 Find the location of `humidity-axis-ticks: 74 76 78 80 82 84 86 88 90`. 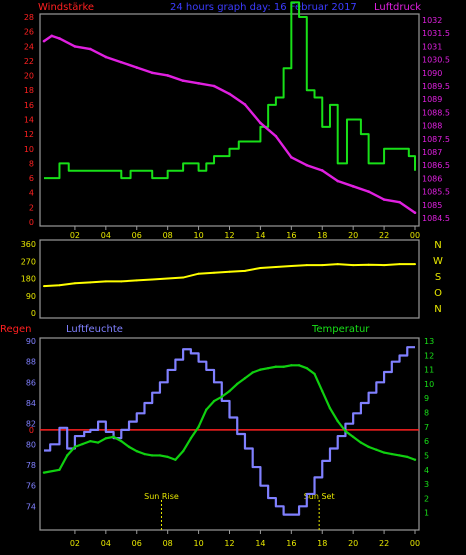

humidity-axis-ticks: 74 76 78 80 82 84 86 88 90 is located at coordinates (31, 424).